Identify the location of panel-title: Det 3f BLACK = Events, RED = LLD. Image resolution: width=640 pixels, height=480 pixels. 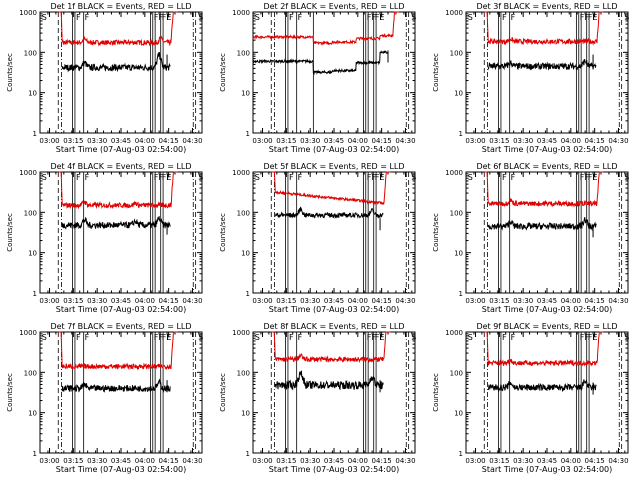
(546, 6).